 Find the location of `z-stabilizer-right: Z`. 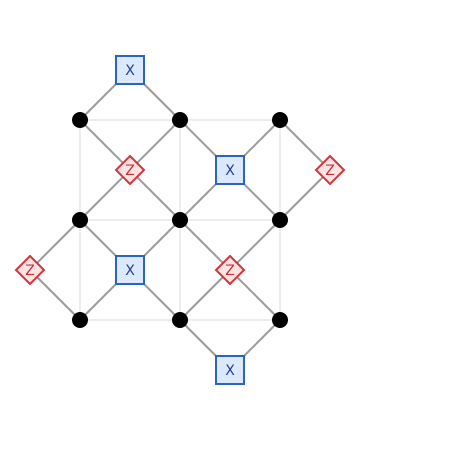

z-stabilizer-right: Z is located at coordinates (330, 170).